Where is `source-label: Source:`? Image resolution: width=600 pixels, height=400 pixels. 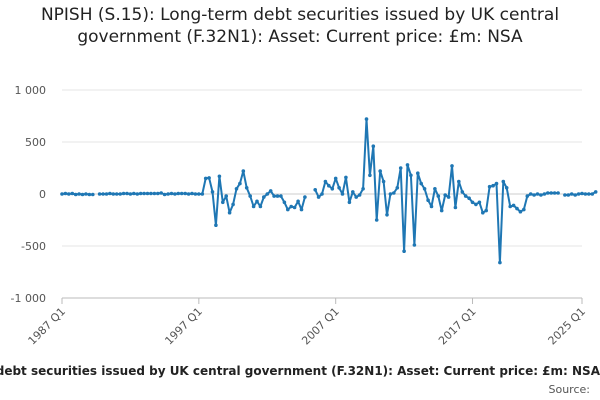 source-label: Source: is located at coordinates (569, 389).